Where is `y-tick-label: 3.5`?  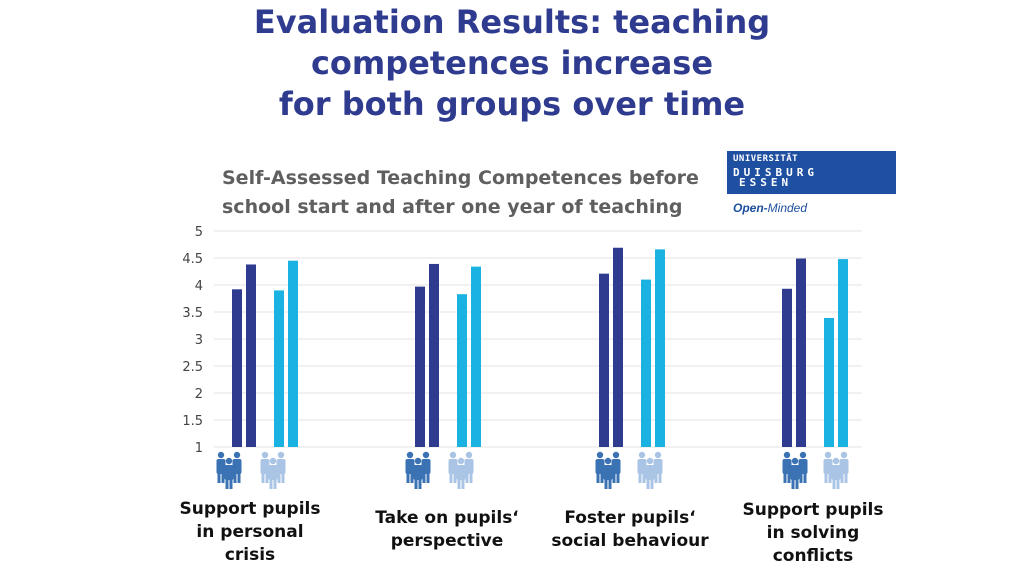
y-tick-label: 3.5 is located at coordinates (192, 313).